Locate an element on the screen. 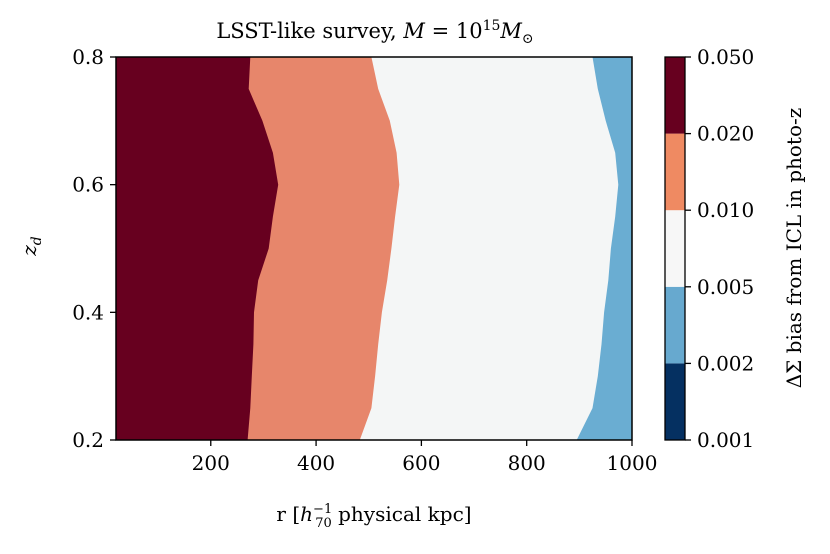 The height and width of the screenshot is (554, 830). colorbar-tick-label: 0.010 is located at coordinates (725, 210).